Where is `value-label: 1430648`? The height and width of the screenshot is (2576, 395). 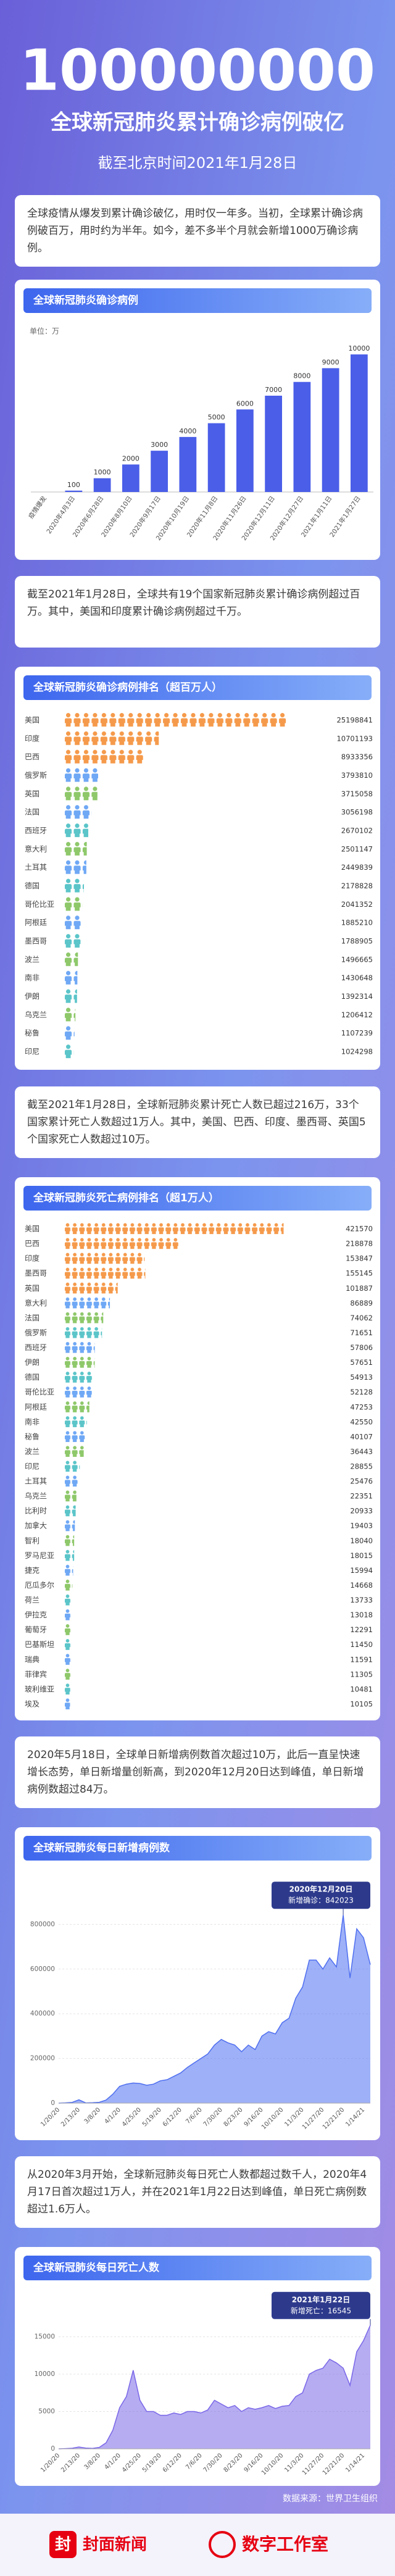 value-label: 1430648 is located at coordinates (357, 977).